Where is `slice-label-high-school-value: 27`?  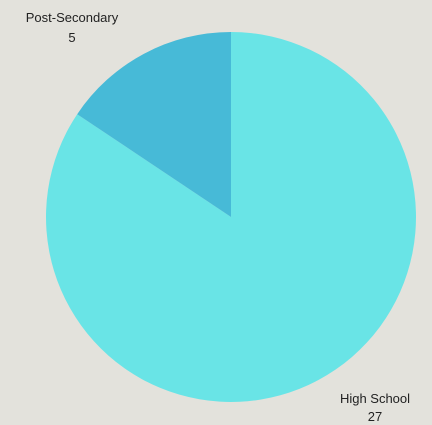
slice-label-high-school-value: 27 is located at coordinates (375, 416).